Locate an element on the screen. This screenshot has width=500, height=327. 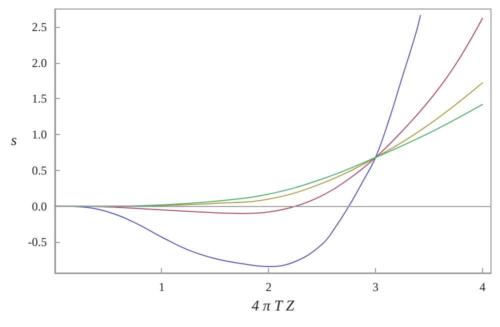
x-tick-label: 1 is located at coordinates (161, 287).